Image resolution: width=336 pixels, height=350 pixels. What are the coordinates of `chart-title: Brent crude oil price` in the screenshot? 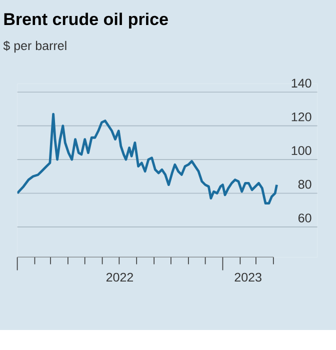 It's located at (86, 20).